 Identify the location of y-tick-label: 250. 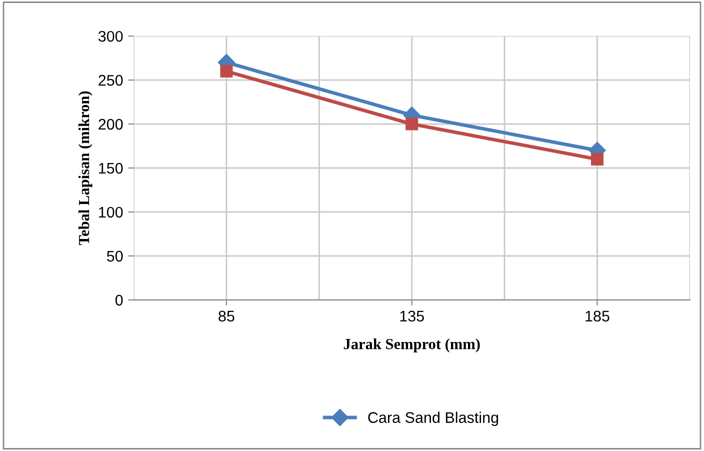
(110, 80).